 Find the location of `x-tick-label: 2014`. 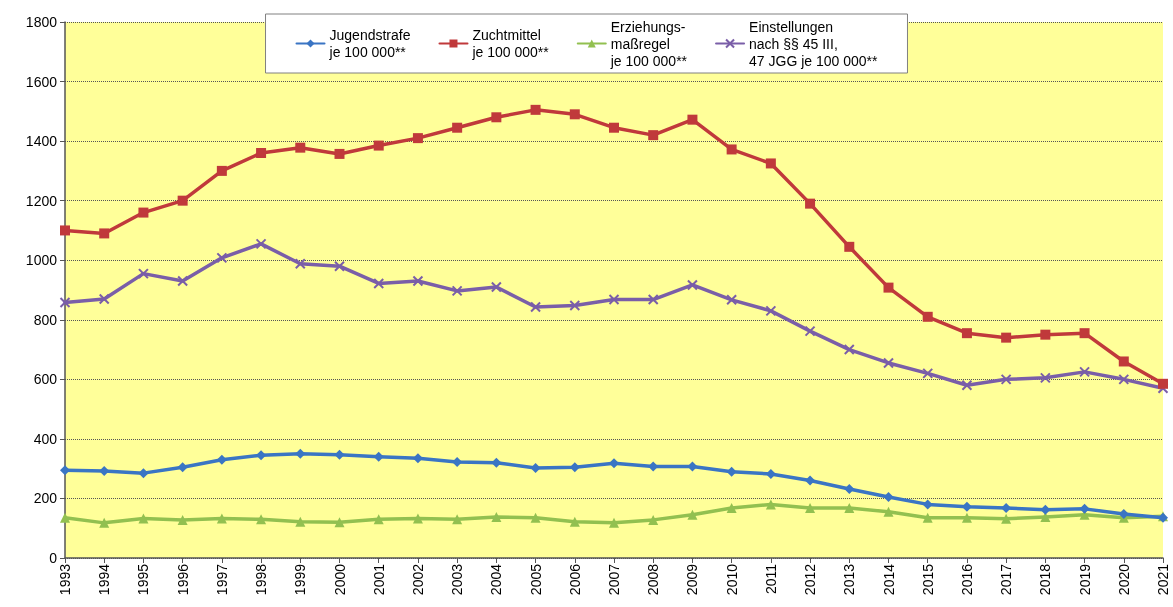

x-tick-label: 2014 is located at coordinates (888, 579).